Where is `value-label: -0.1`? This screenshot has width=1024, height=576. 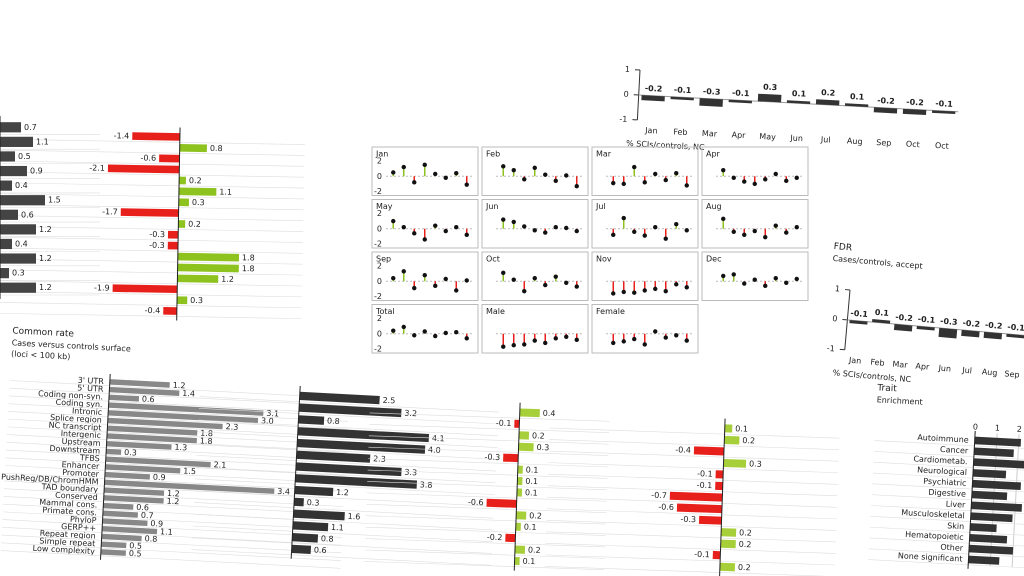 value-label: -0.1 is located at coordinates (944, 104).